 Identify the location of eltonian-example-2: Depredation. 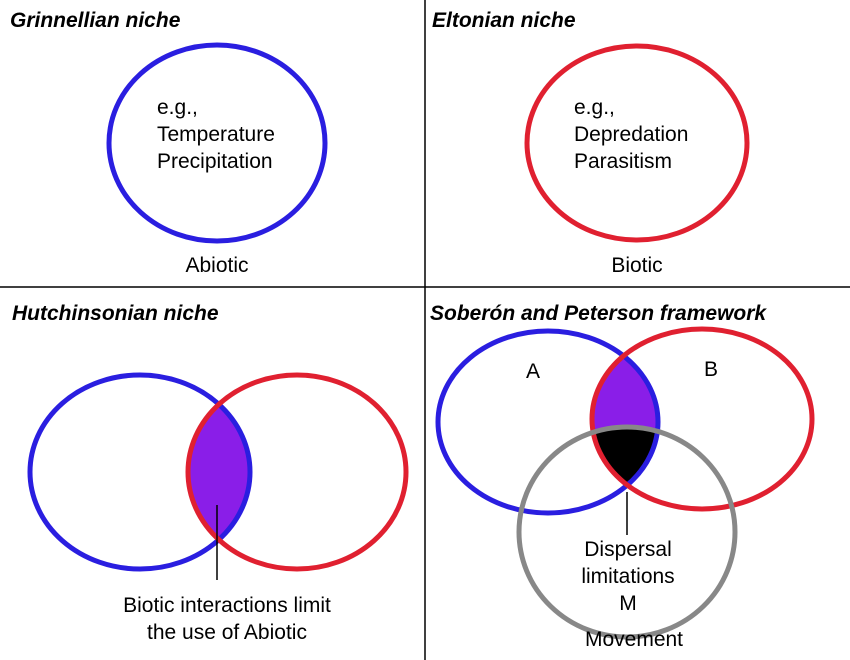
(631, 134).